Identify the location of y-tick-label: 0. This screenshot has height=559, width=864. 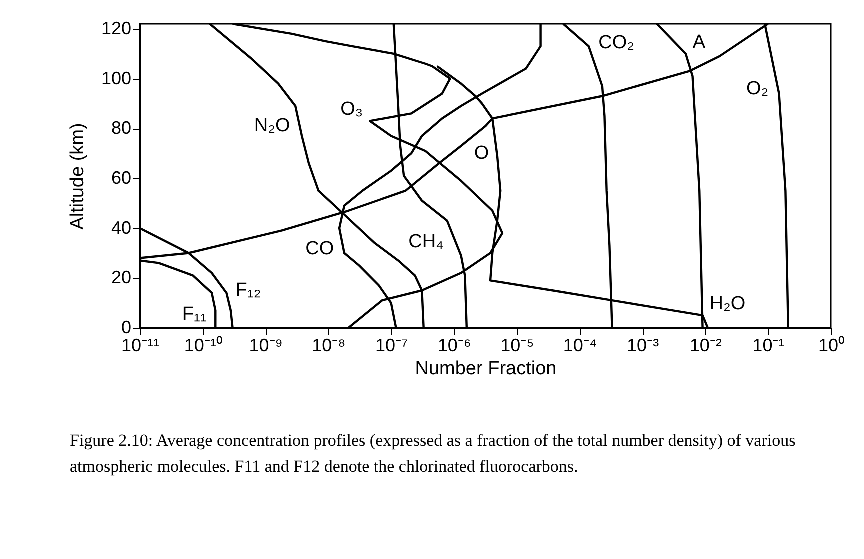
(126, 328).